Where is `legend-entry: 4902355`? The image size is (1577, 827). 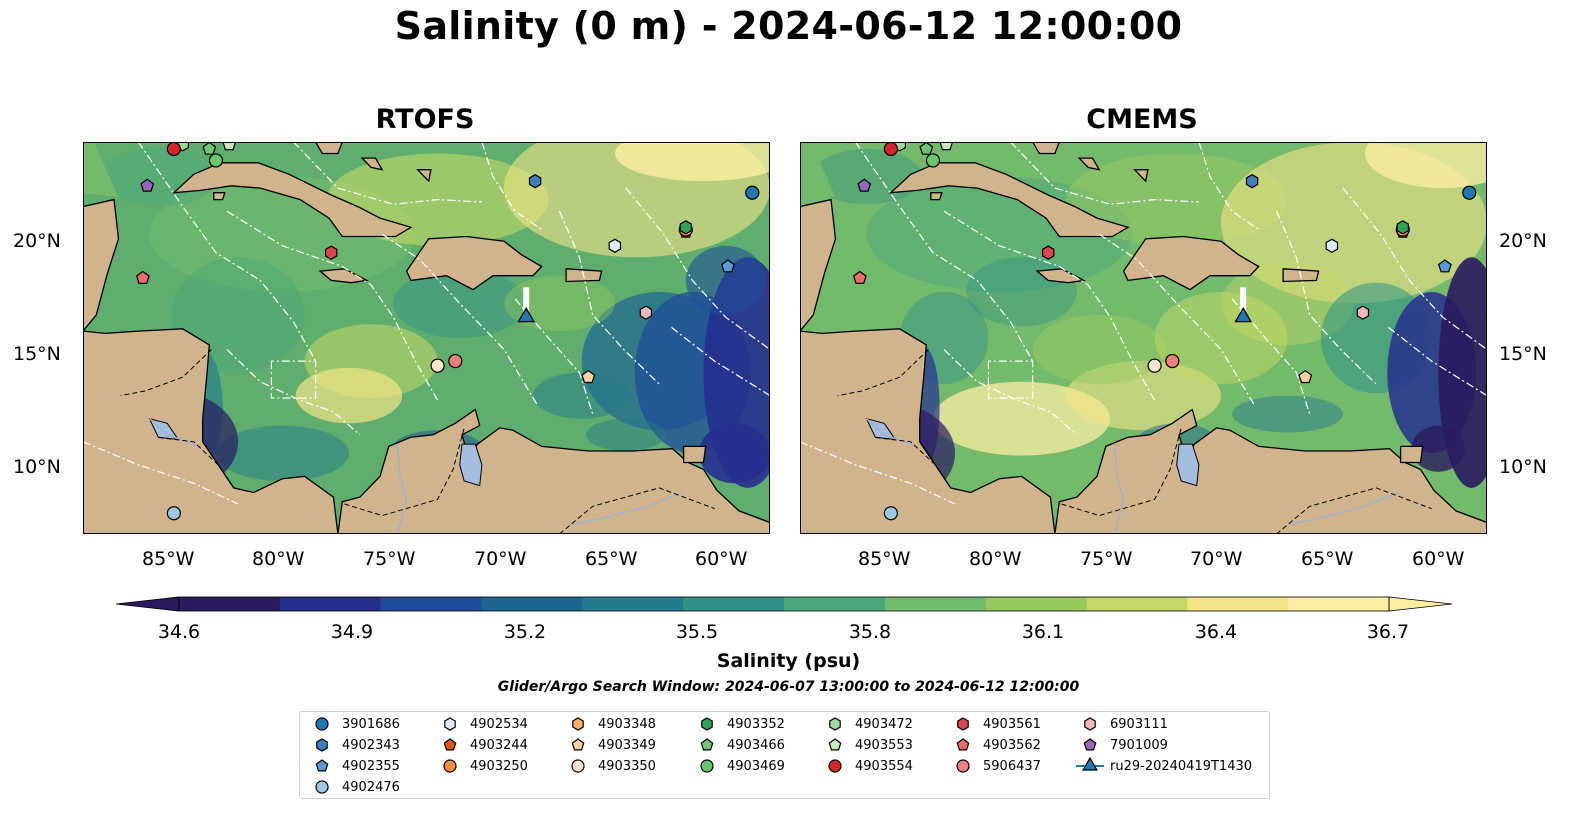 legend-entry: 4902355 is located at coordinates (354, 766).